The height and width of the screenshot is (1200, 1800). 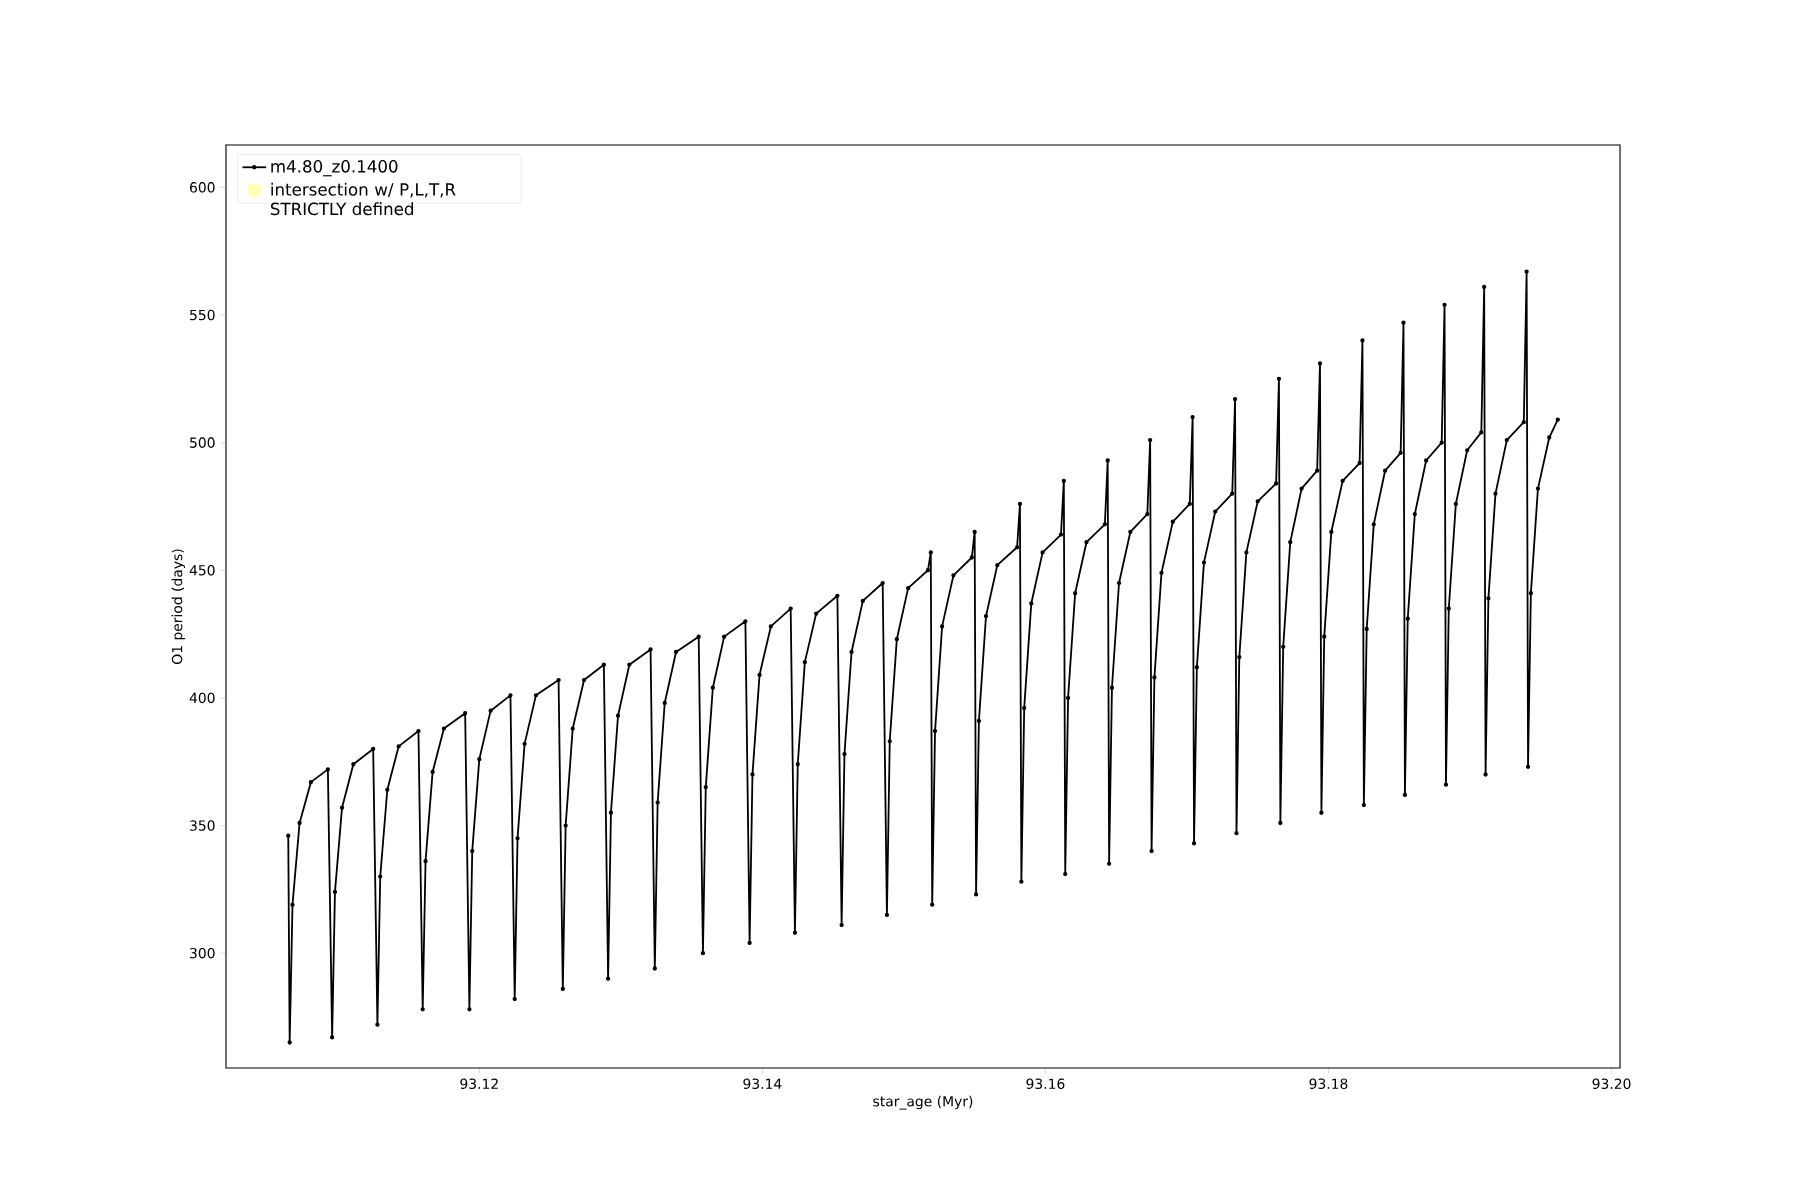 What do you see at coordinates (1045, 1084) in the screenshot?
I see `x-tick-label: 93.16` at bounding box center [1045, 1084].